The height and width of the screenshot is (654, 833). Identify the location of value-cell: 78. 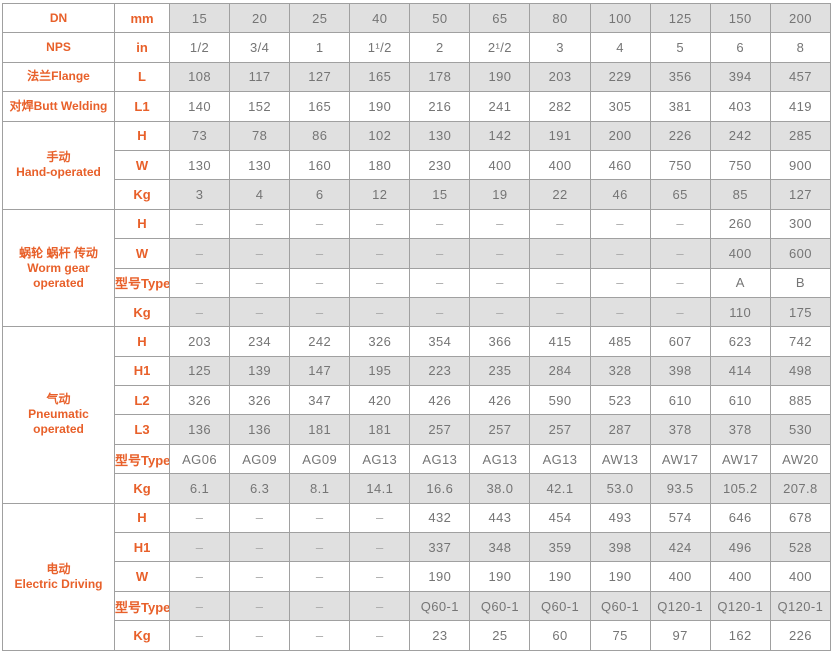
(260, 135).